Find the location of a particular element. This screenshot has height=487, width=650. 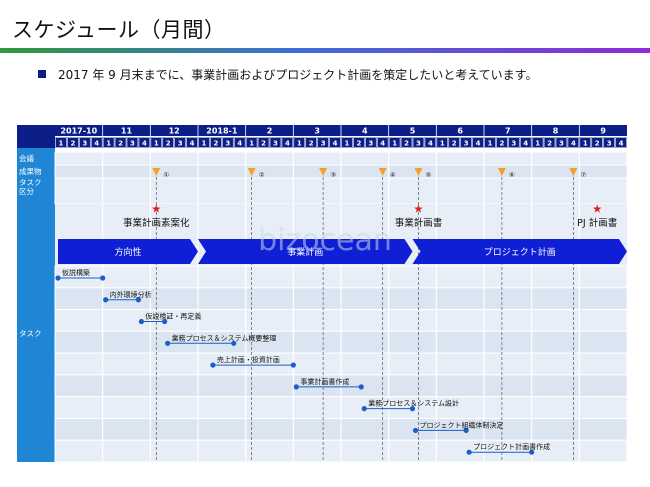

month-label: 2017-10 is located at coordinates (78, 131).